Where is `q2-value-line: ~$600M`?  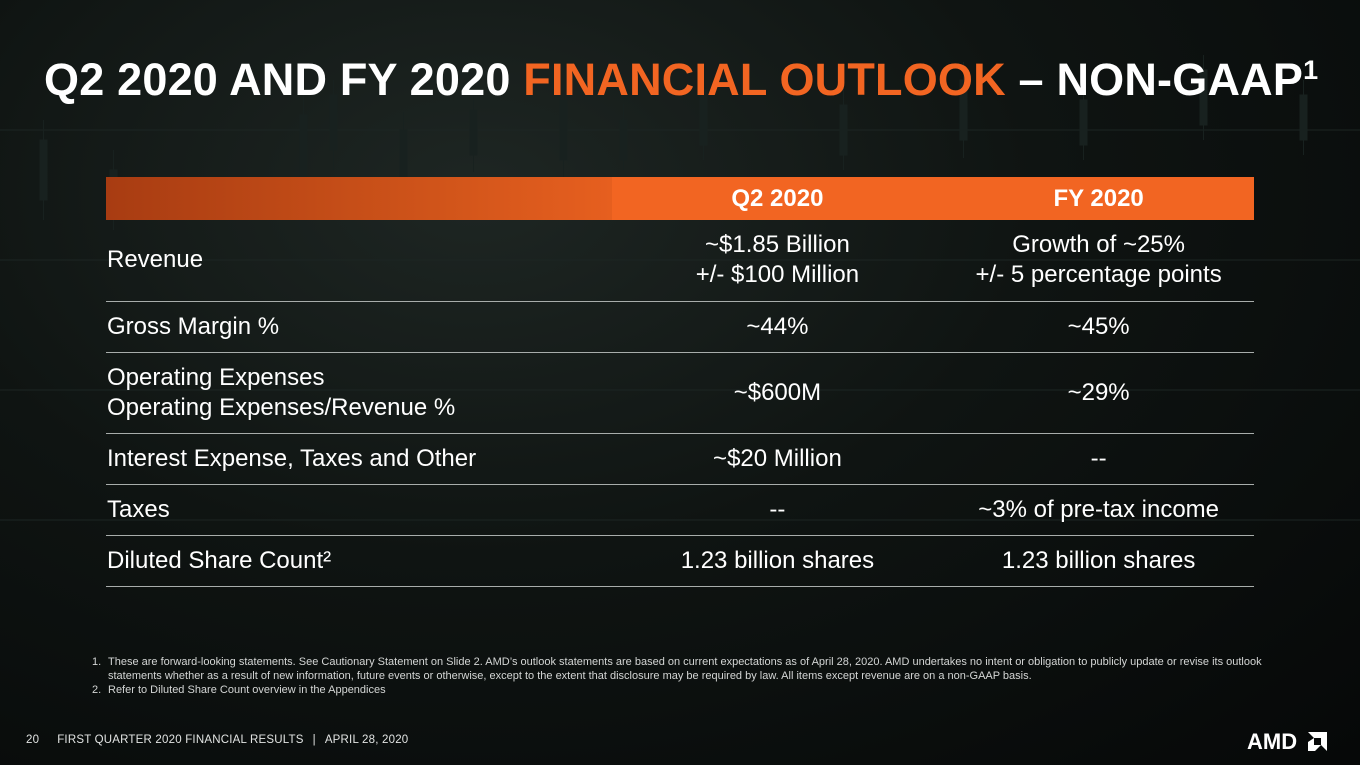 q2-value-line: ~$600M is located at coordinates (777, 392).